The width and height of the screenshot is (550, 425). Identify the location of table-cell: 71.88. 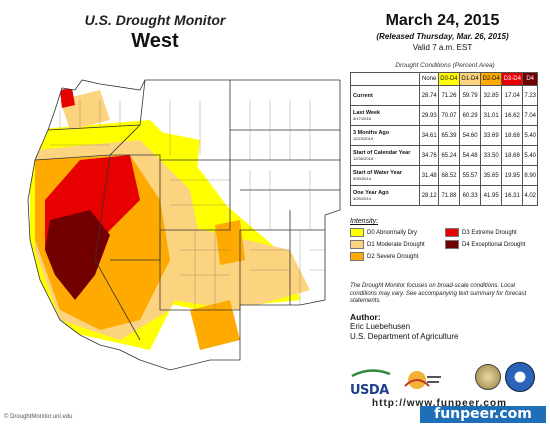
(449, 195).